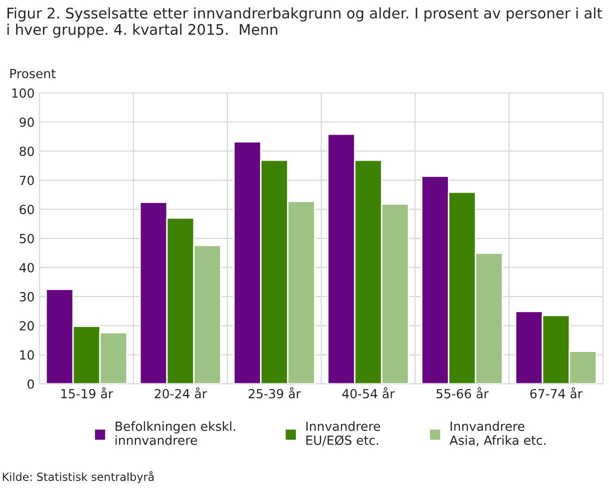 Image resolution: width=609 pixels, height=489 pixels. I want to click on text: Kilde: Statistisk sentralbyrå, so click(78, 477).